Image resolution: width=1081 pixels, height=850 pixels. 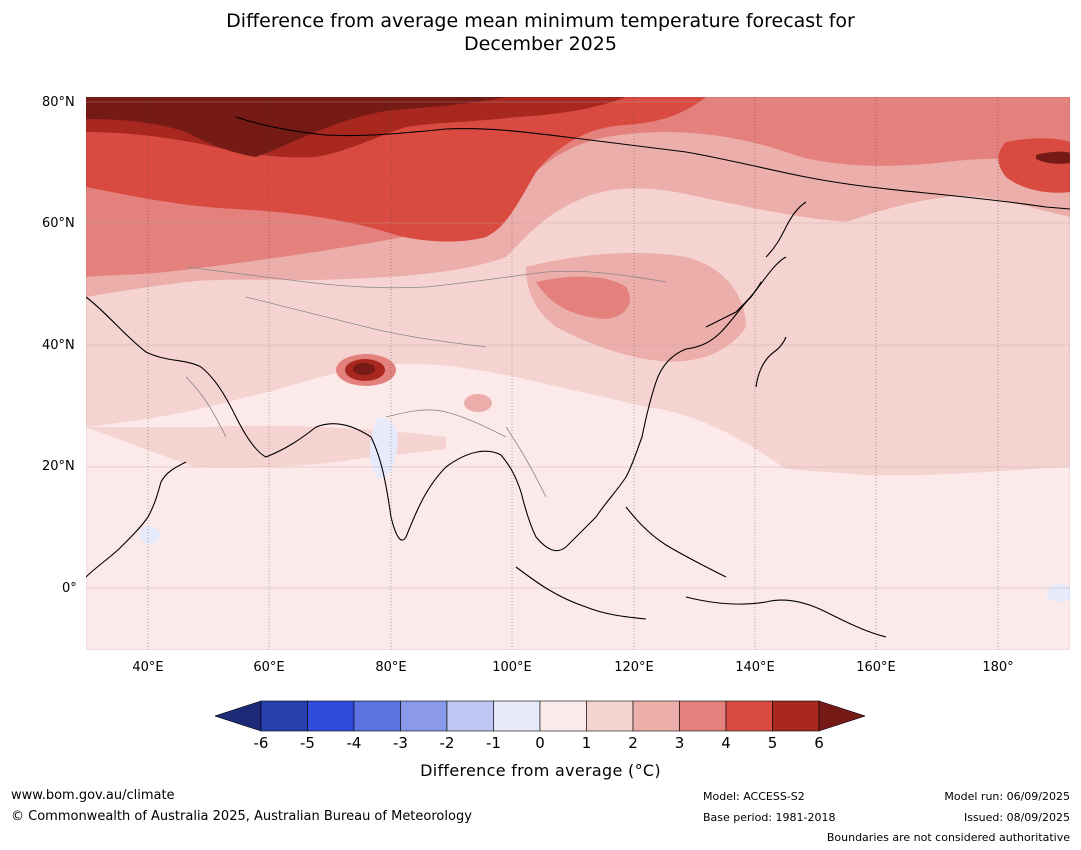 What do you see at coordinates (1034, 165) in the screenshot?
I see `anomaly-band-4-5-east` at bounding box center [1034, 165].